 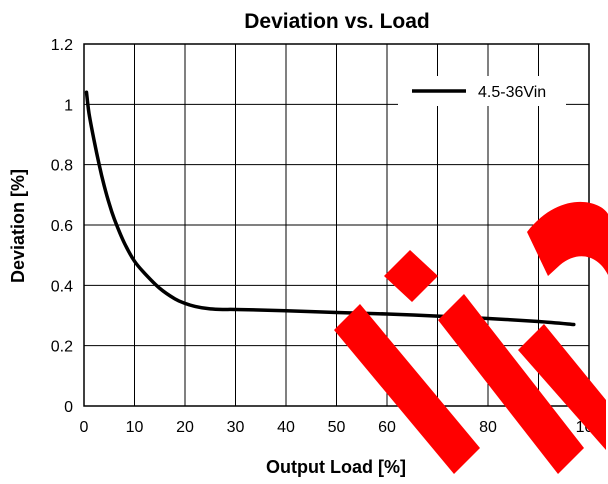 I want to click on watermark-stroke-extra, so click(x=562, y=387).